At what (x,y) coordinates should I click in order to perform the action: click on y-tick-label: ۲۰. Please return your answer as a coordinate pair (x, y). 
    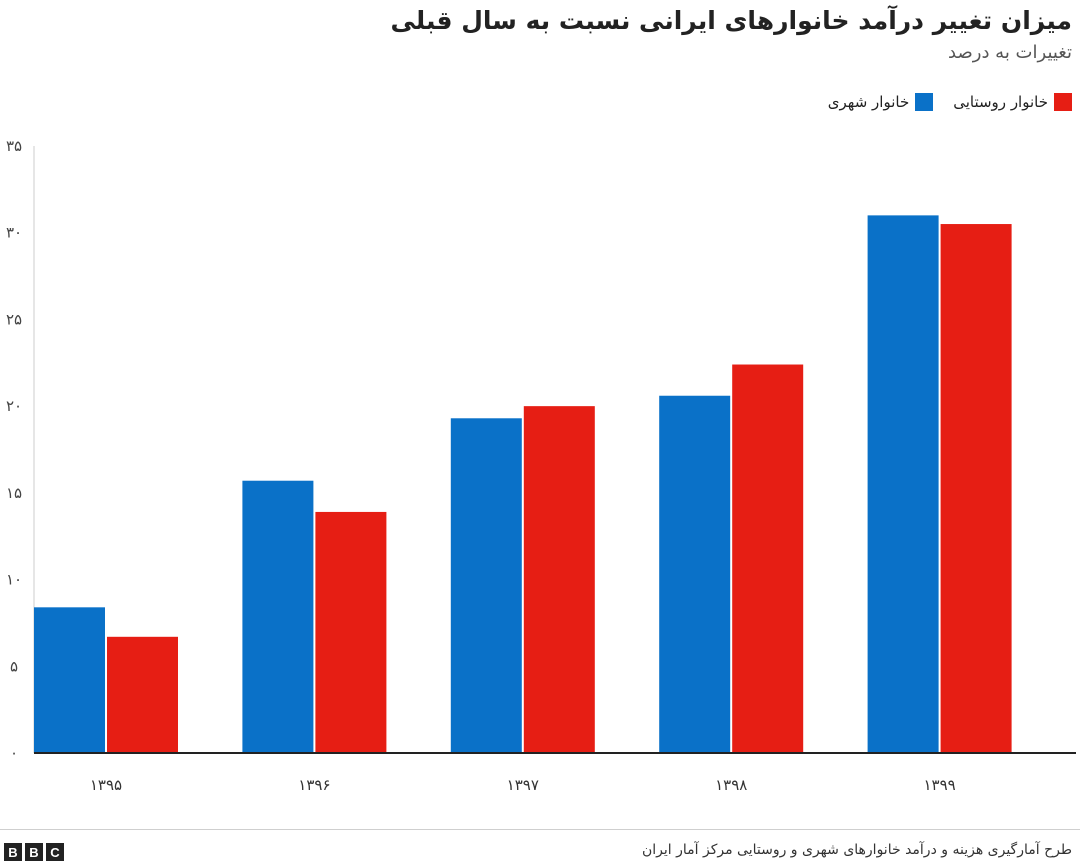
    Looking at the image, I should click on (14, 406).